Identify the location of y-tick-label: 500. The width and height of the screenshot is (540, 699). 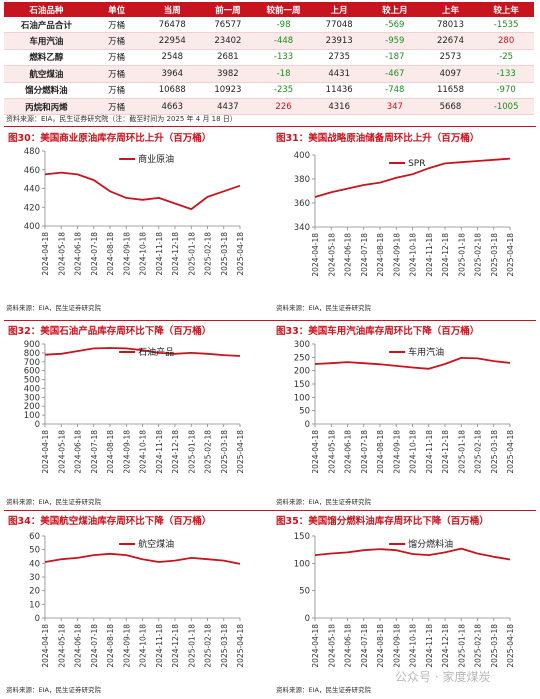
(32, 381).